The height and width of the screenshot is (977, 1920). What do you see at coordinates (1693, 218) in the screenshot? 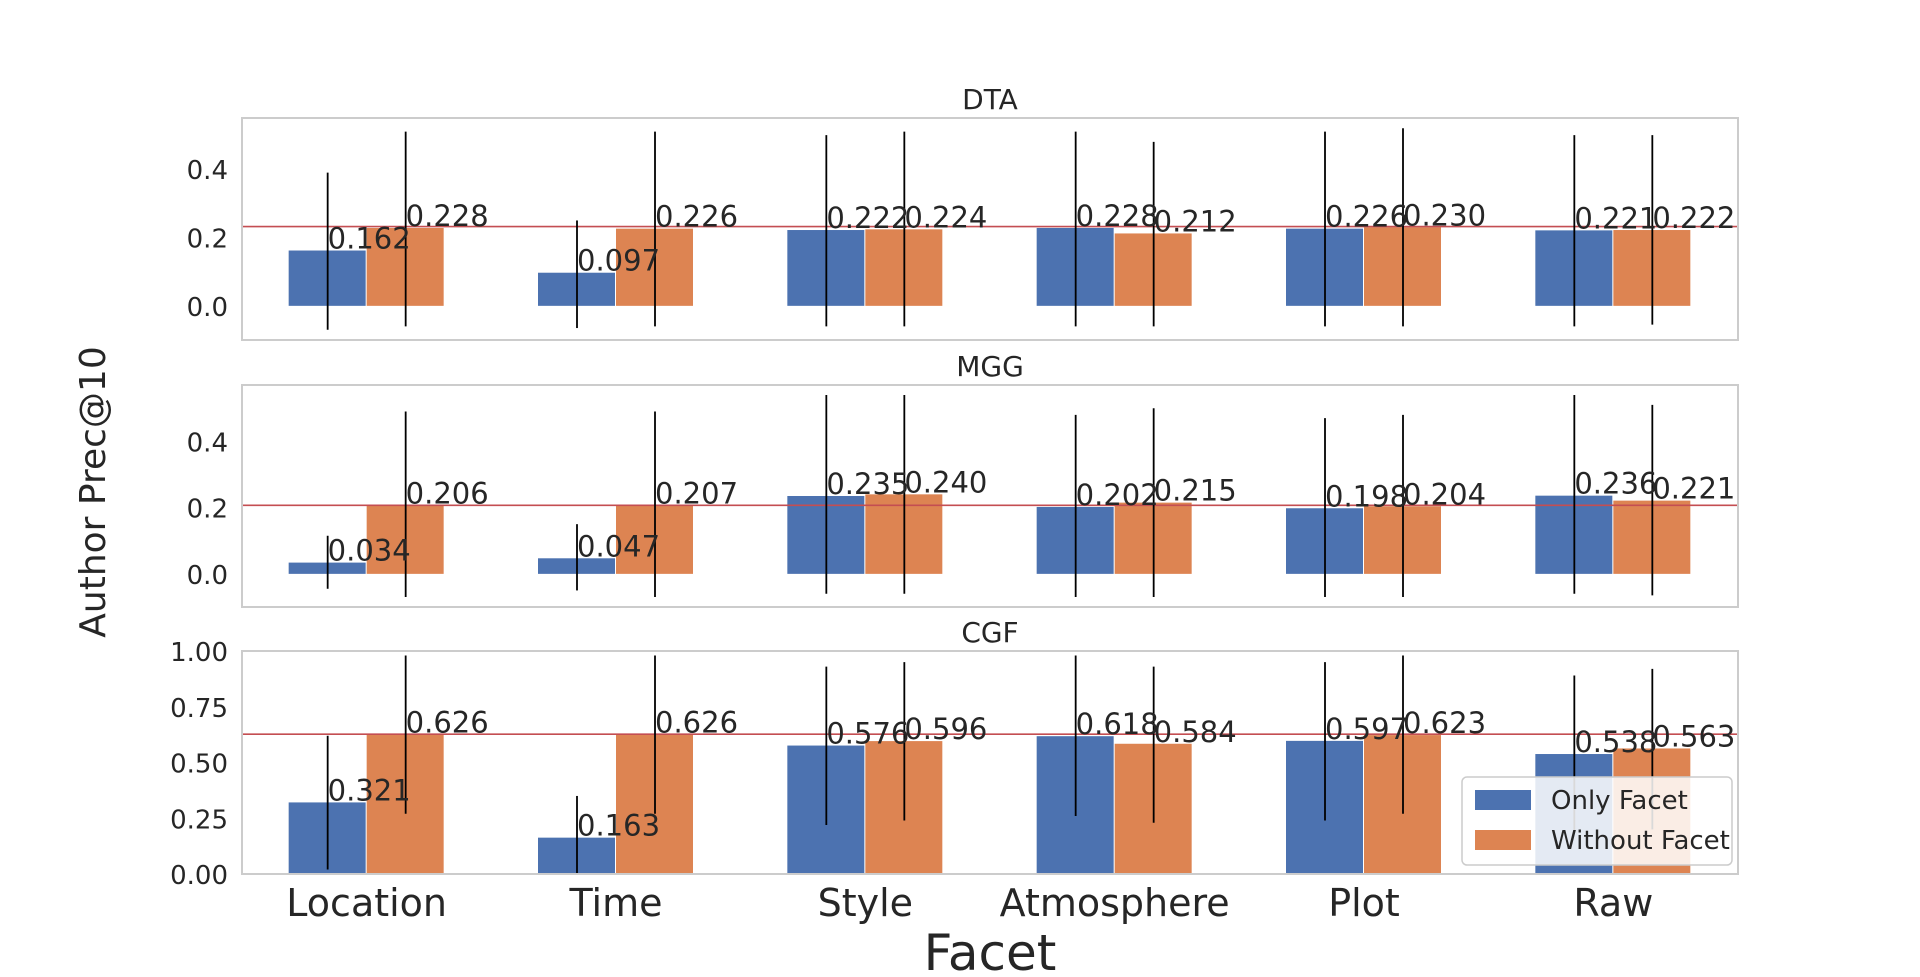
I see `data-label-without-facet: 0.222` at bounding box center [1693, 218].